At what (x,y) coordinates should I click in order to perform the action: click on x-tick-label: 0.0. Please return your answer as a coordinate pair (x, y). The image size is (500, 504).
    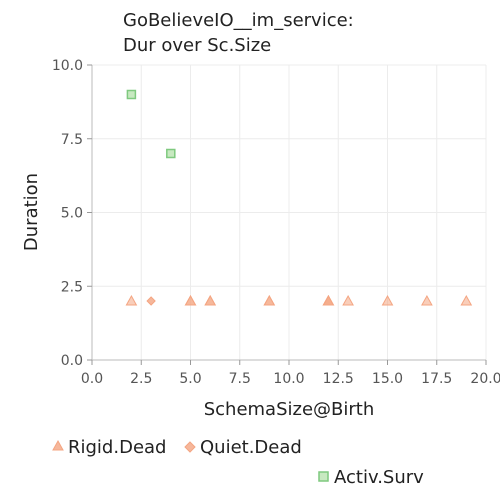
    Looking at the image, I should click on (92, 379).